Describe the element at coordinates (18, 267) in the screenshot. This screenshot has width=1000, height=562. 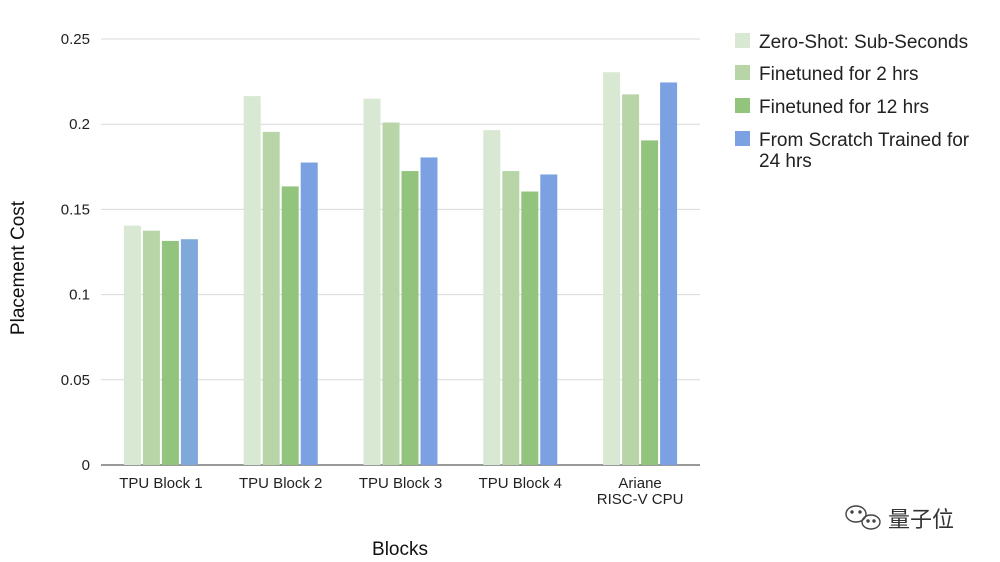
I see `y-axis-title: Placement Cost` at that location.